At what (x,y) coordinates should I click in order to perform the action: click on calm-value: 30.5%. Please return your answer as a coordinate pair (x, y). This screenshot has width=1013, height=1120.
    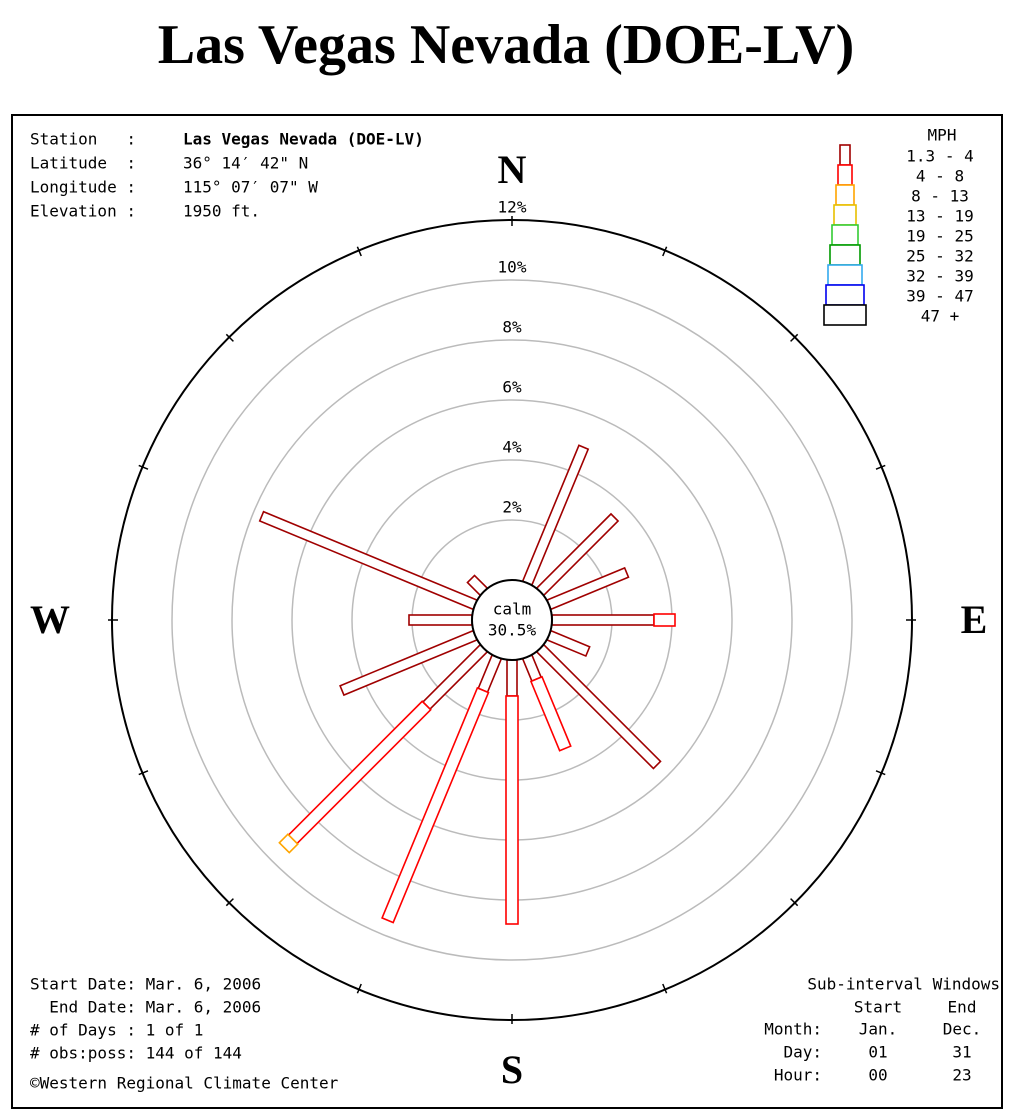
    Looking at the image, I should click on (512, 630).